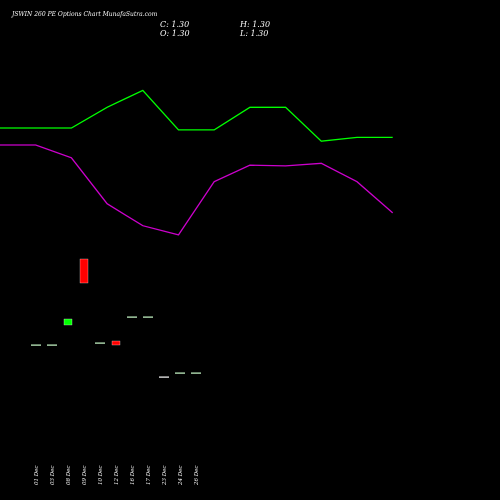 The height and width of the screenshot is (500, 500). I want to click on candle-03-dec, so click(52, 345).